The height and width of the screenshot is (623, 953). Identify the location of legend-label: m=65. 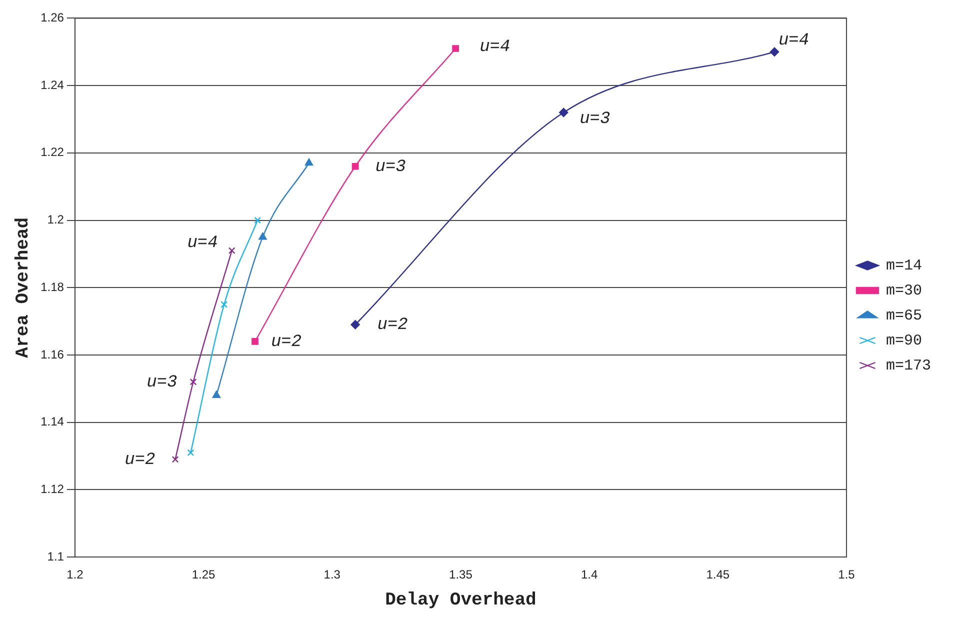
(904, 315).